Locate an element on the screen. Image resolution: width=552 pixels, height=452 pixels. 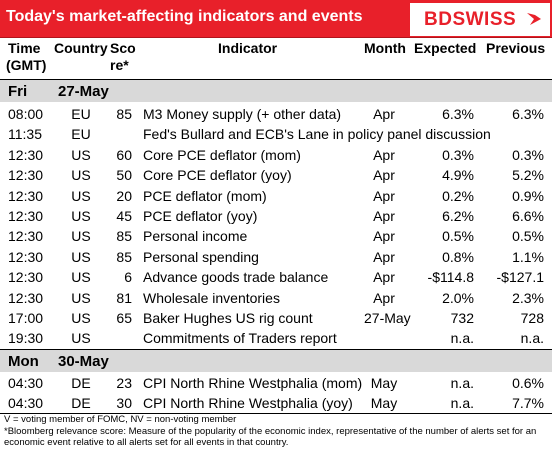
cell-country: DE is located at coordinates (81, 403).